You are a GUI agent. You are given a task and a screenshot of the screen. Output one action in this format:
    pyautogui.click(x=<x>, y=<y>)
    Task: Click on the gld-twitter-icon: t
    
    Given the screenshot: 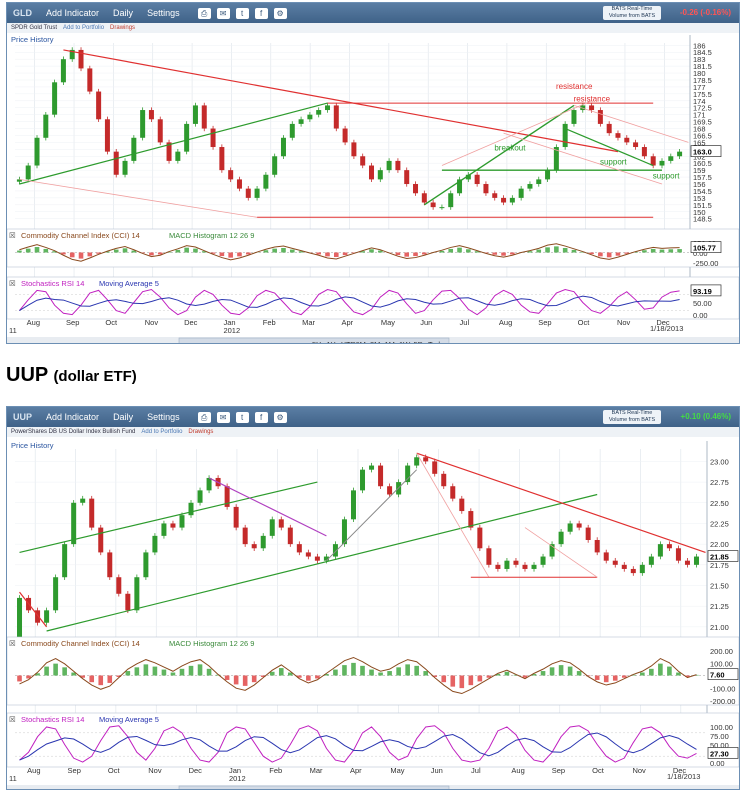 What is the action you would take?
    pyautogui.click(x=242, y=13)
    